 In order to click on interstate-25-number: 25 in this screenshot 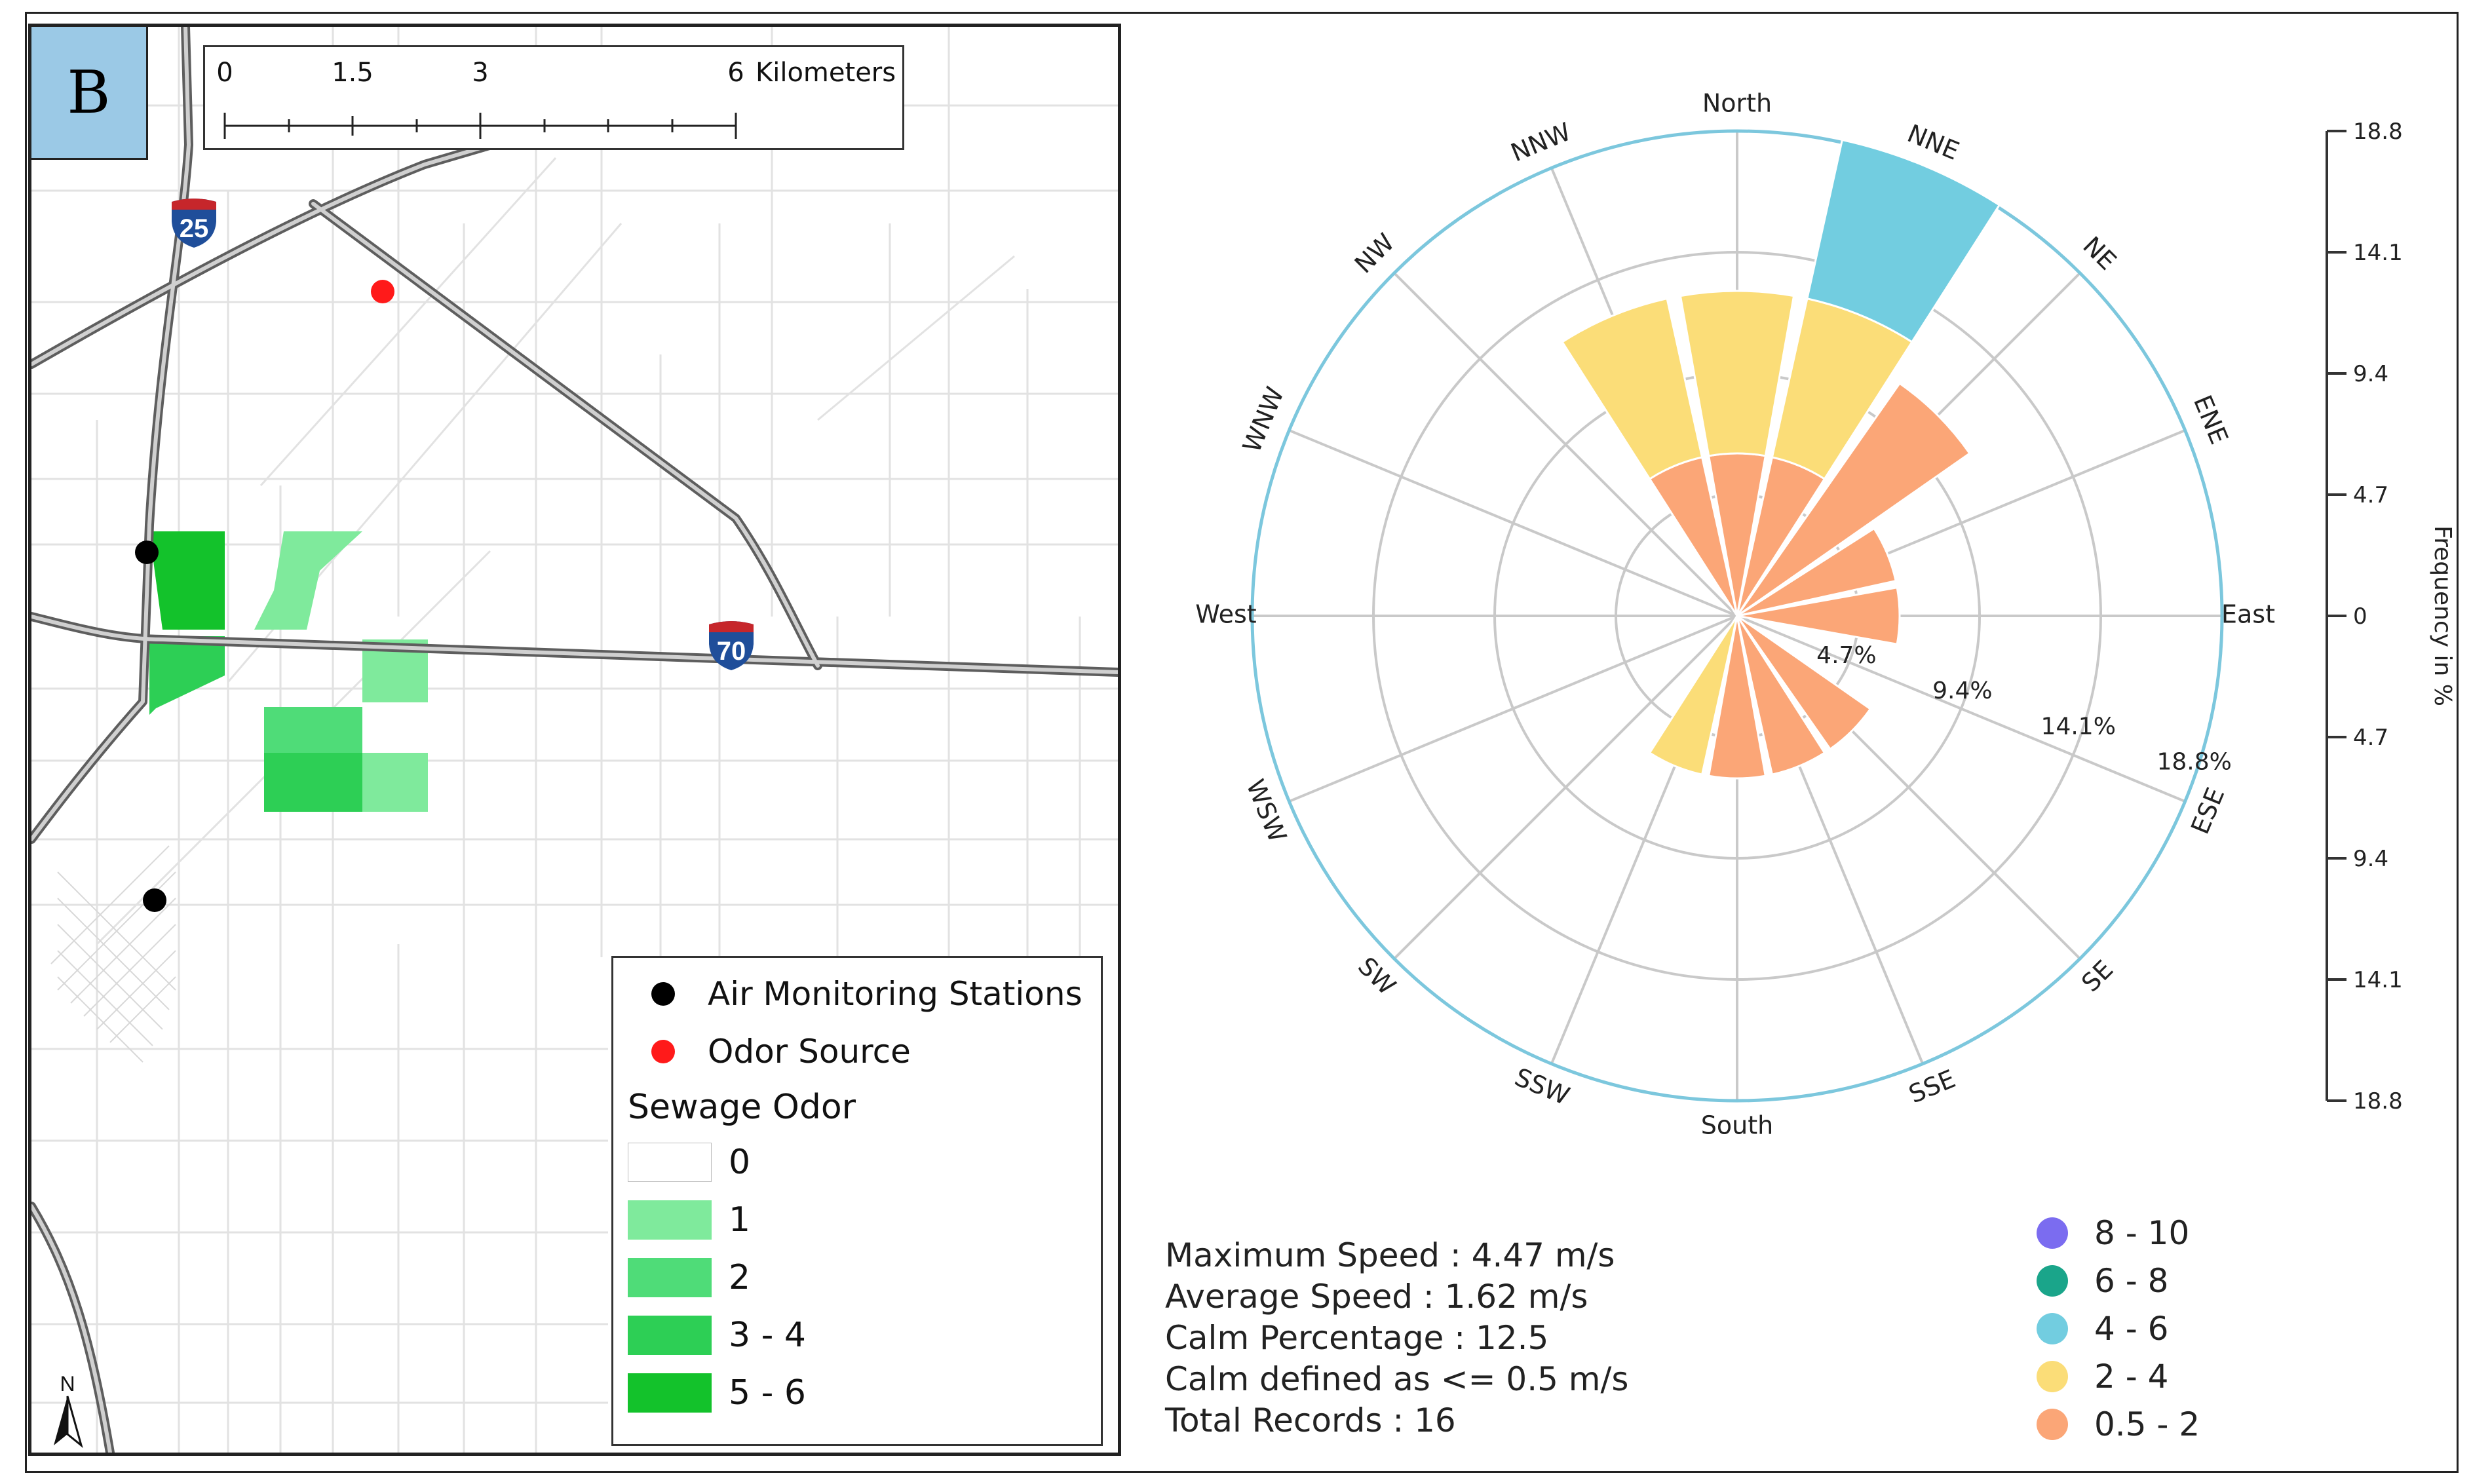, I will do `click(195, 229)`.